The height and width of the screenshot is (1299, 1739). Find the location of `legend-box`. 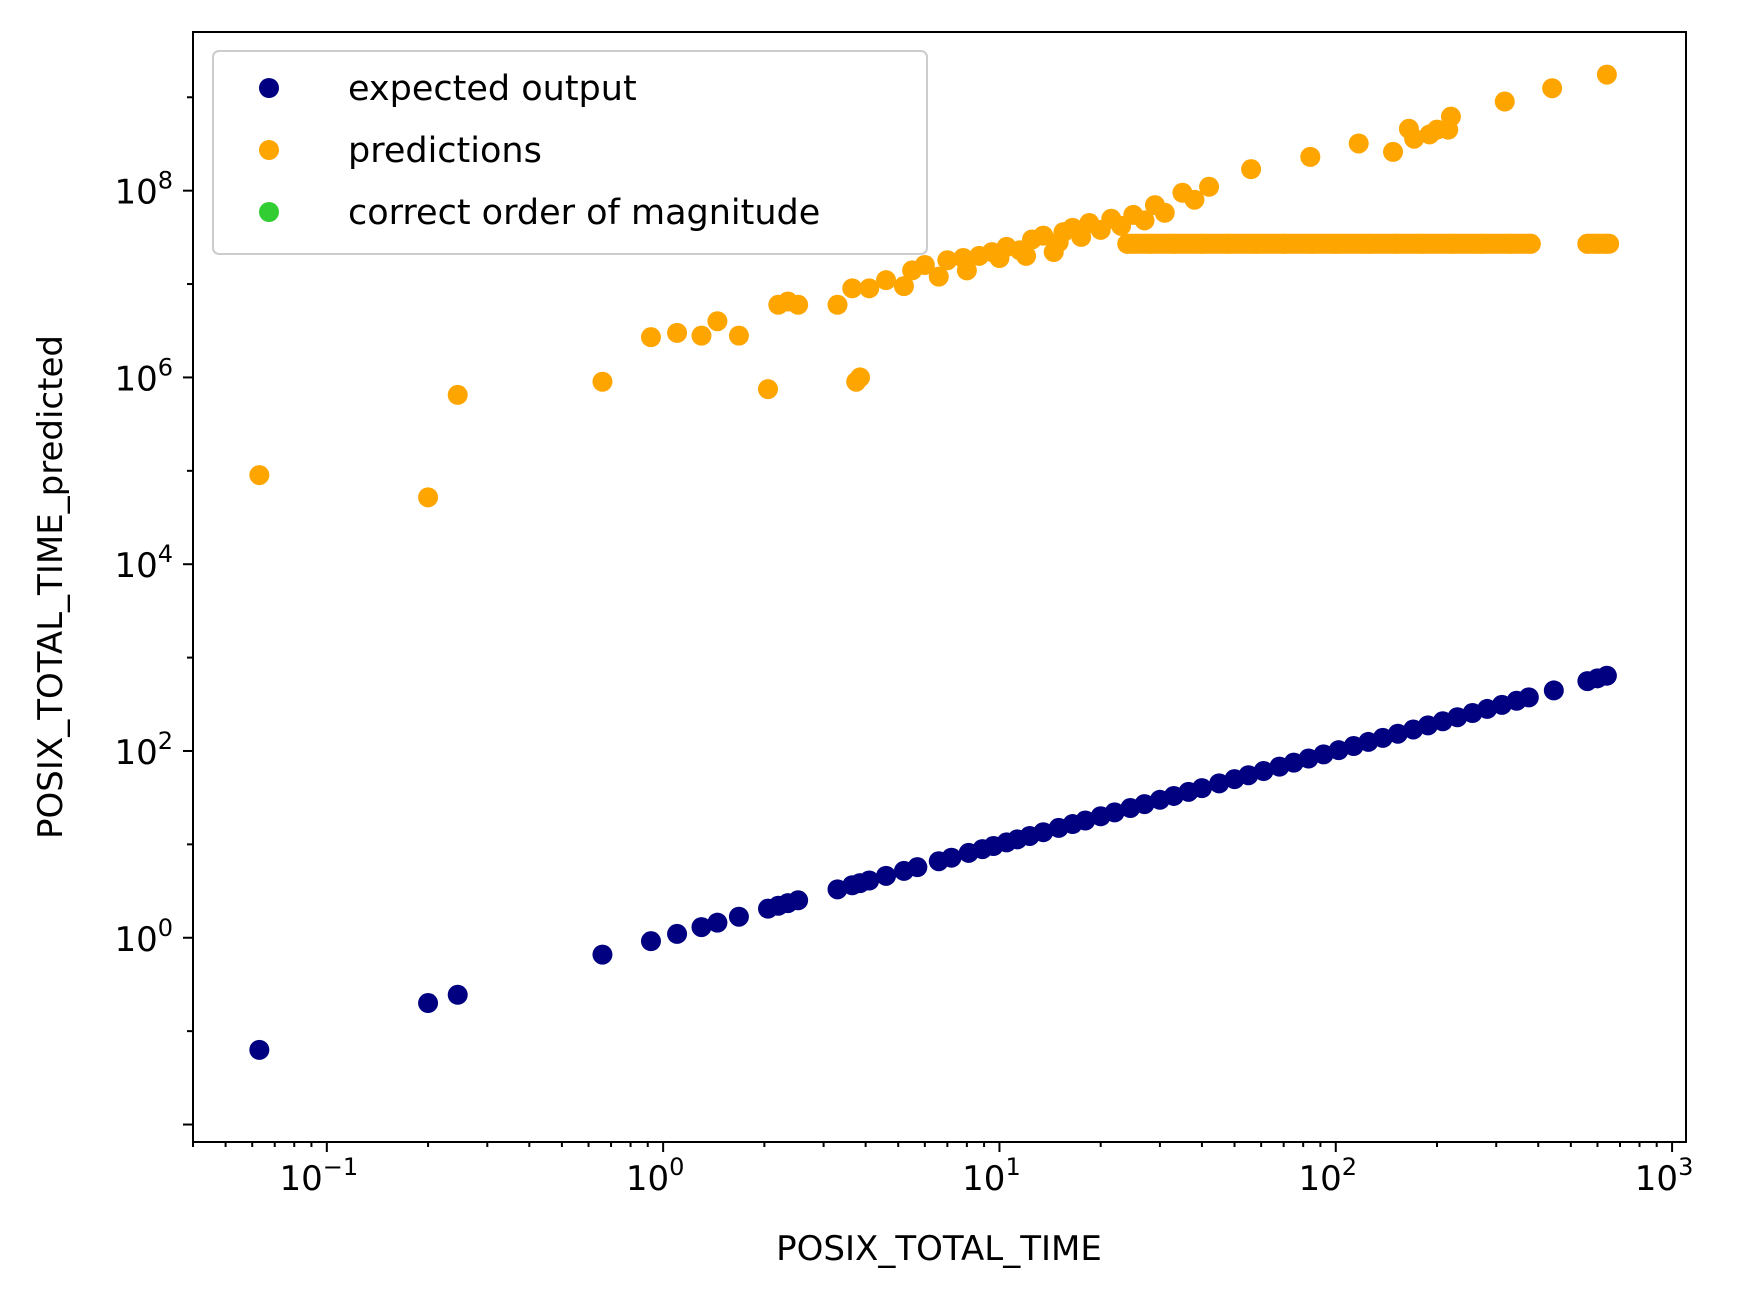

legend-box is located at coordinates (570, 152).